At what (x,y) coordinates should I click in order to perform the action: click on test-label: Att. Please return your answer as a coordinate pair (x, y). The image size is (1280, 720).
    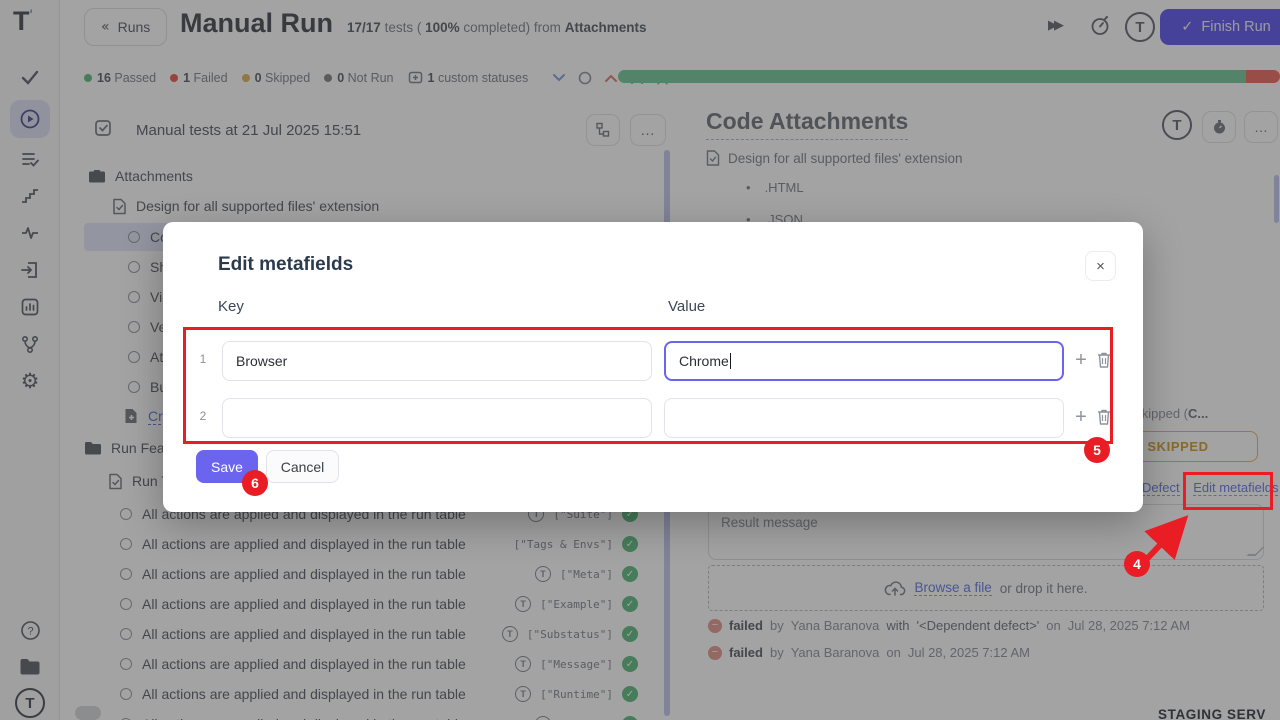
    Looking at the image, I should click on (159, 357).